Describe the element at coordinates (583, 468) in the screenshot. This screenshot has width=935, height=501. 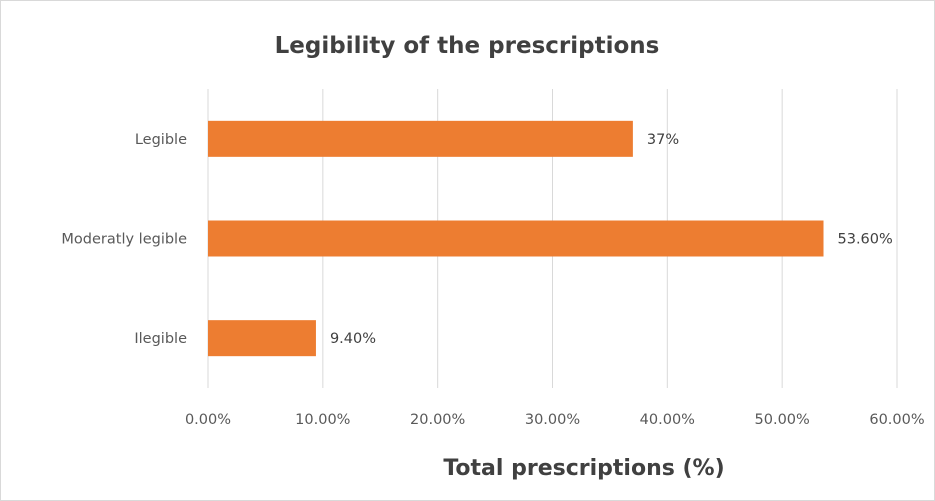
I see `x-axis-title: Total prescriptions (%)` at that location.